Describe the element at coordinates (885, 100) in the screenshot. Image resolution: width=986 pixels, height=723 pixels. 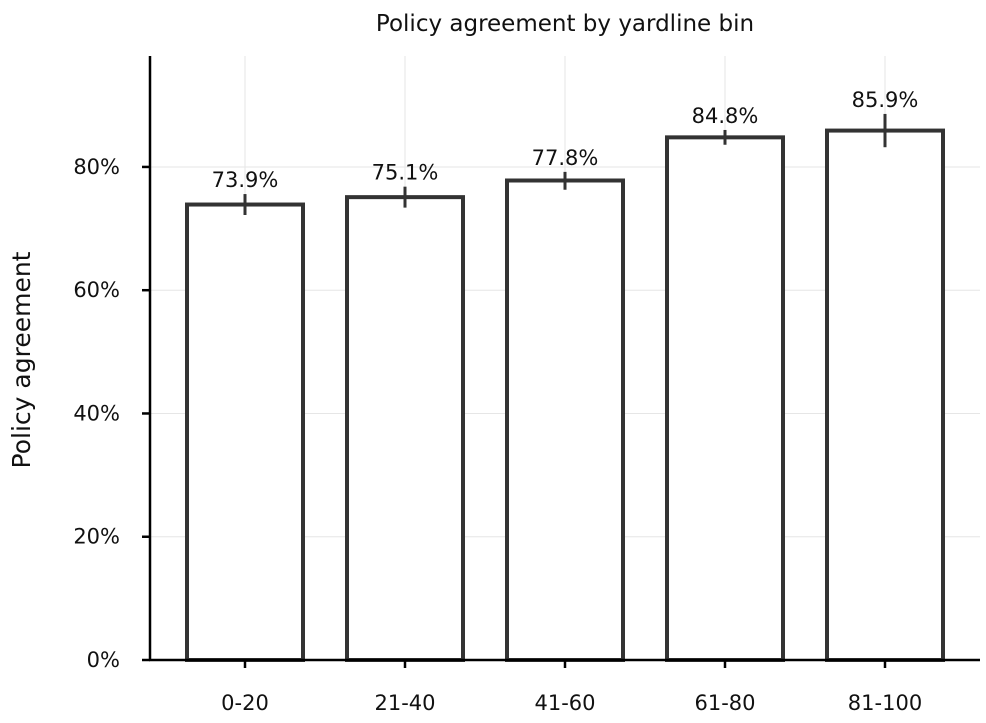
I see `bar-value-label: 85.9%` at that location.